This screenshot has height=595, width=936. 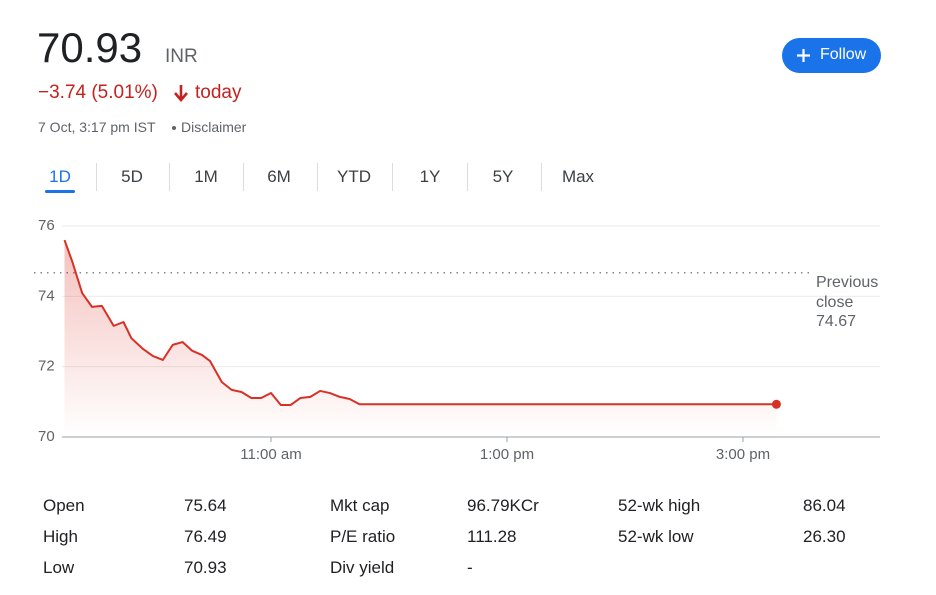 What do you see at coordinates (824, 536) in the screenshot?
I see `stat-value: 26.30` at bounding box center [824, 536].